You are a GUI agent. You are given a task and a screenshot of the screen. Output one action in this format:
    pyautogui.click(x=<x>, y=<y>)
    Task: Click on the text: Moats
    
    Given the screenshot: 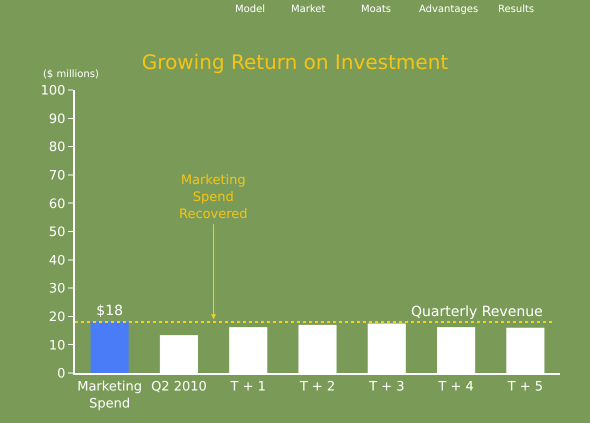 What is the action you would take?
    pyautogui.click(x=376, y=9)
    